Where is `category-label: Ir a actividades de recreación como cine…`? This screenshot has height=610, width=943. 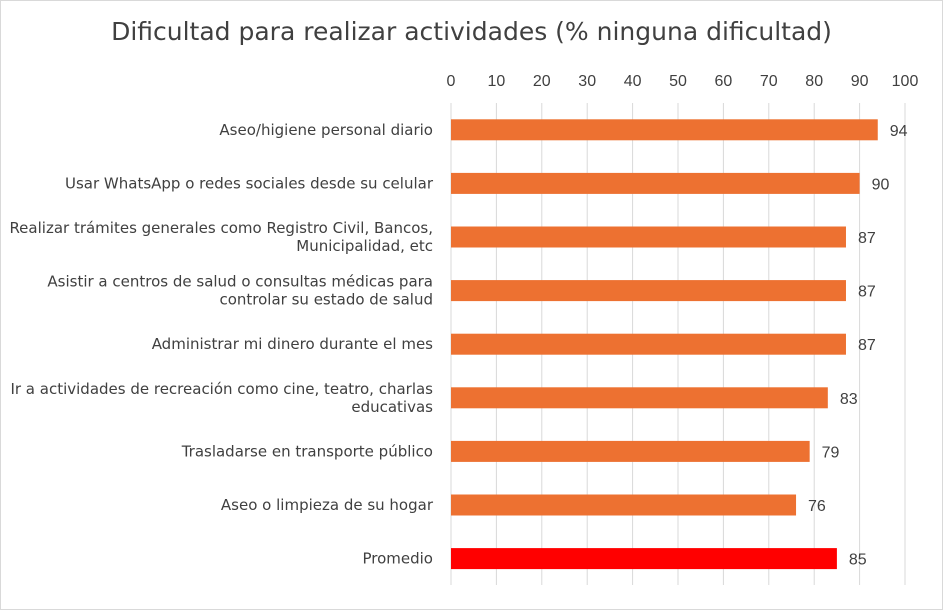
category-label: Ir a actividades de recreación como cine… is located at coordinates (221, 389).